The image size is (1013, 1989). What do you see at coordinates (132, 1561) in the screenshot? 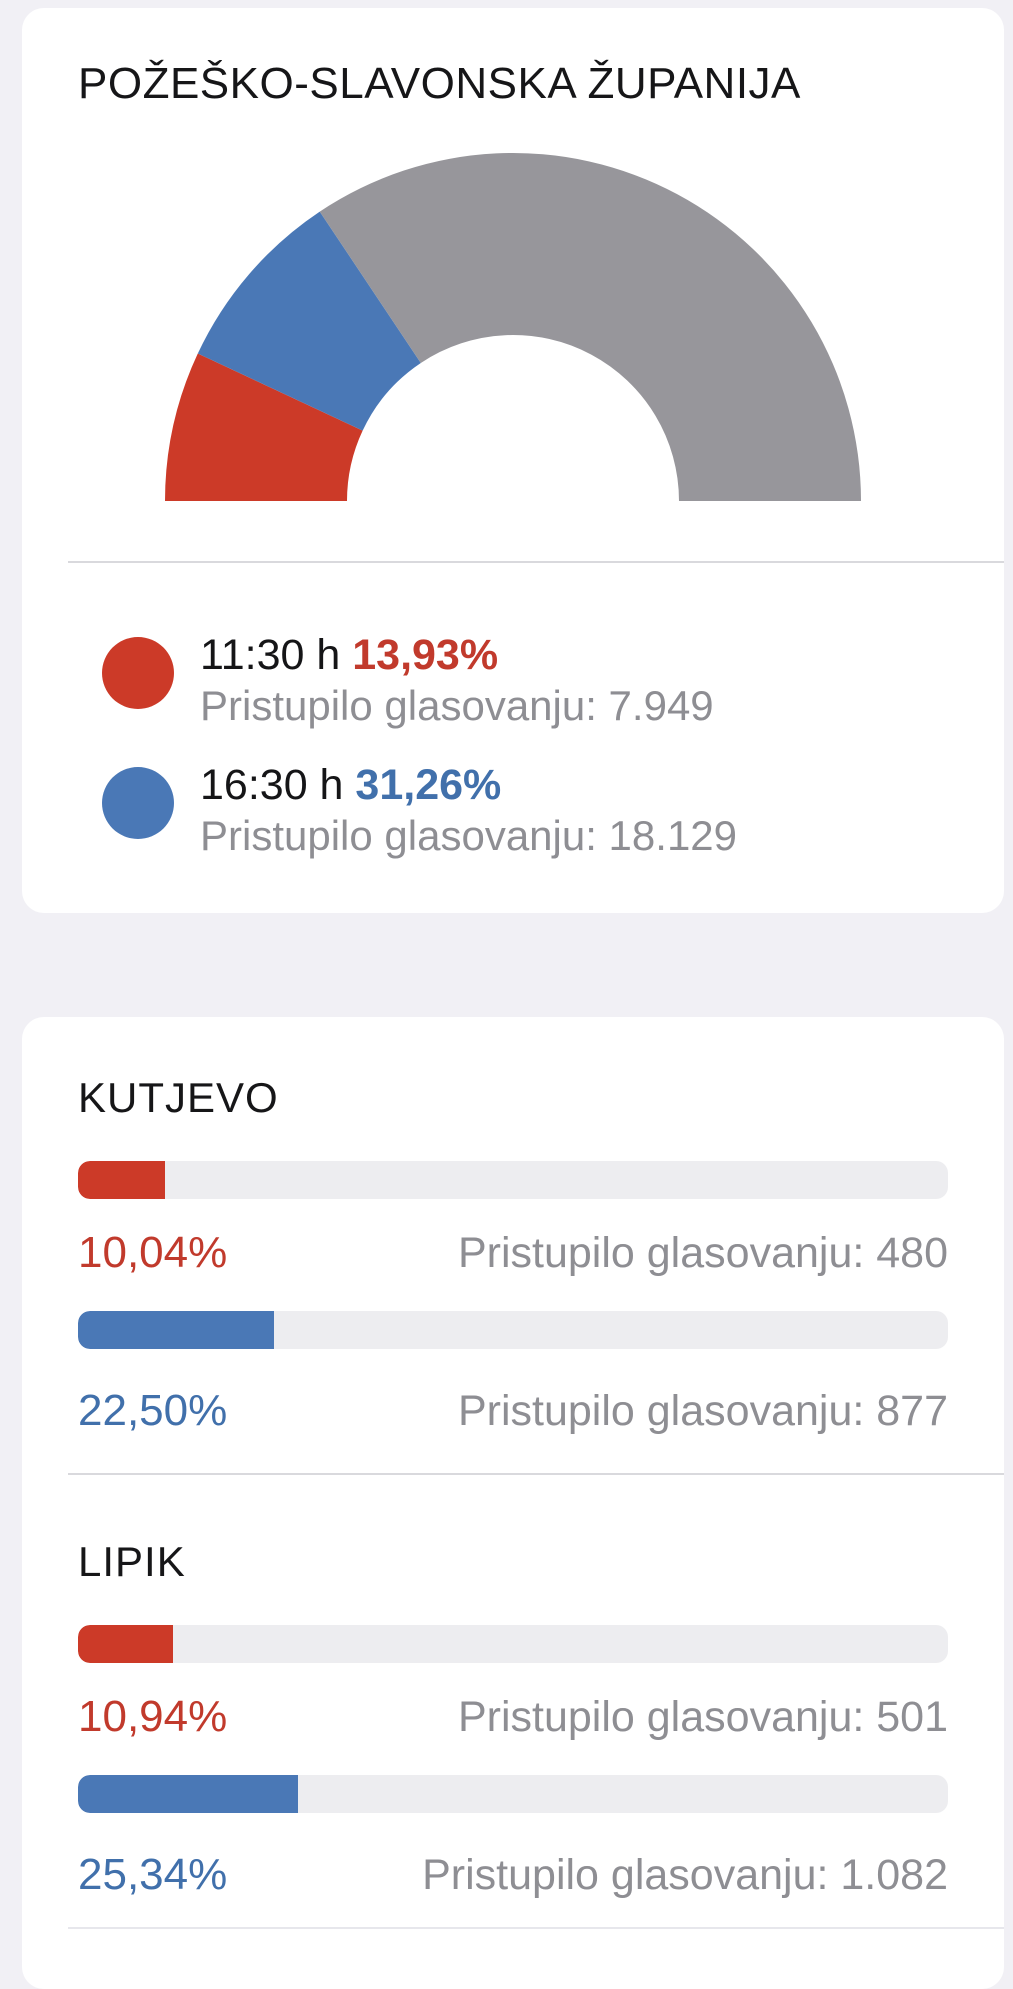
I see `city-name: LIPIK` at bounding box center [132, 1561].